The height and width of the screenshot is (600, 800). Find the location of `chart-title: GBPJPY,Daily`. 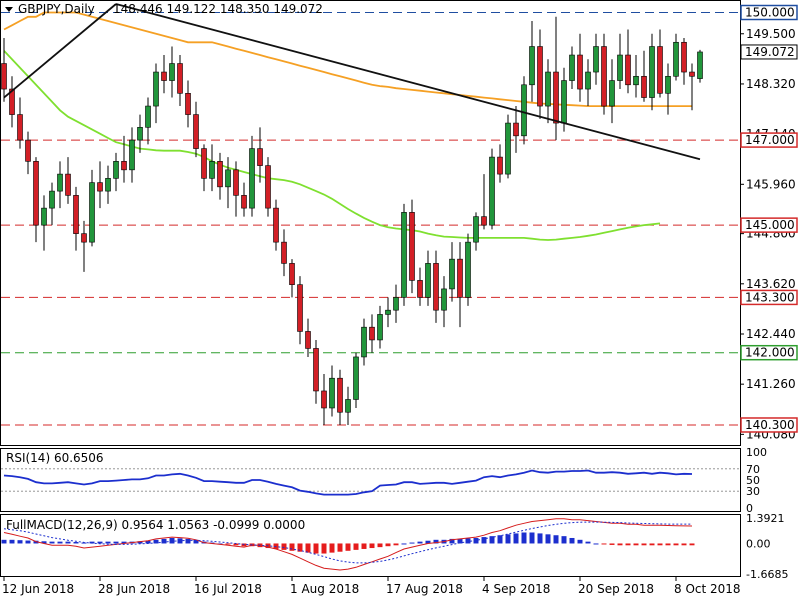

chart-title: GBPJPY,Daily is located at coordinates (56, 9).